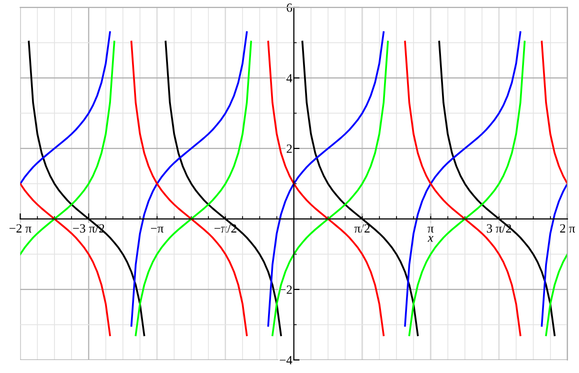  What do you see at coordinates (286, 360) in the screenshot?
I see `y-tick-label: −4` at bounding box center [286, 360].